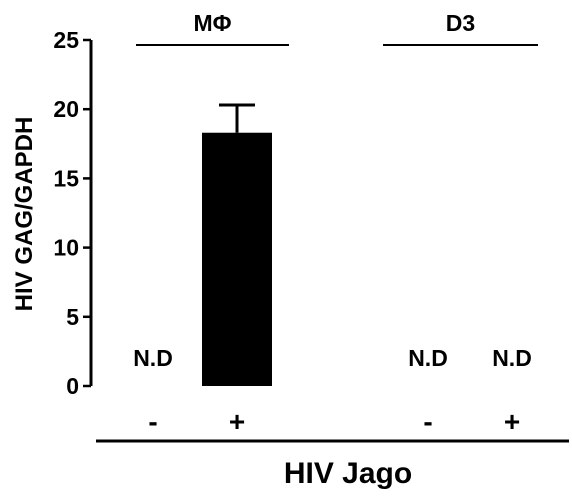  Describe the element at coordinates (237, 259) in the screenshot. I see `bar` at that location.